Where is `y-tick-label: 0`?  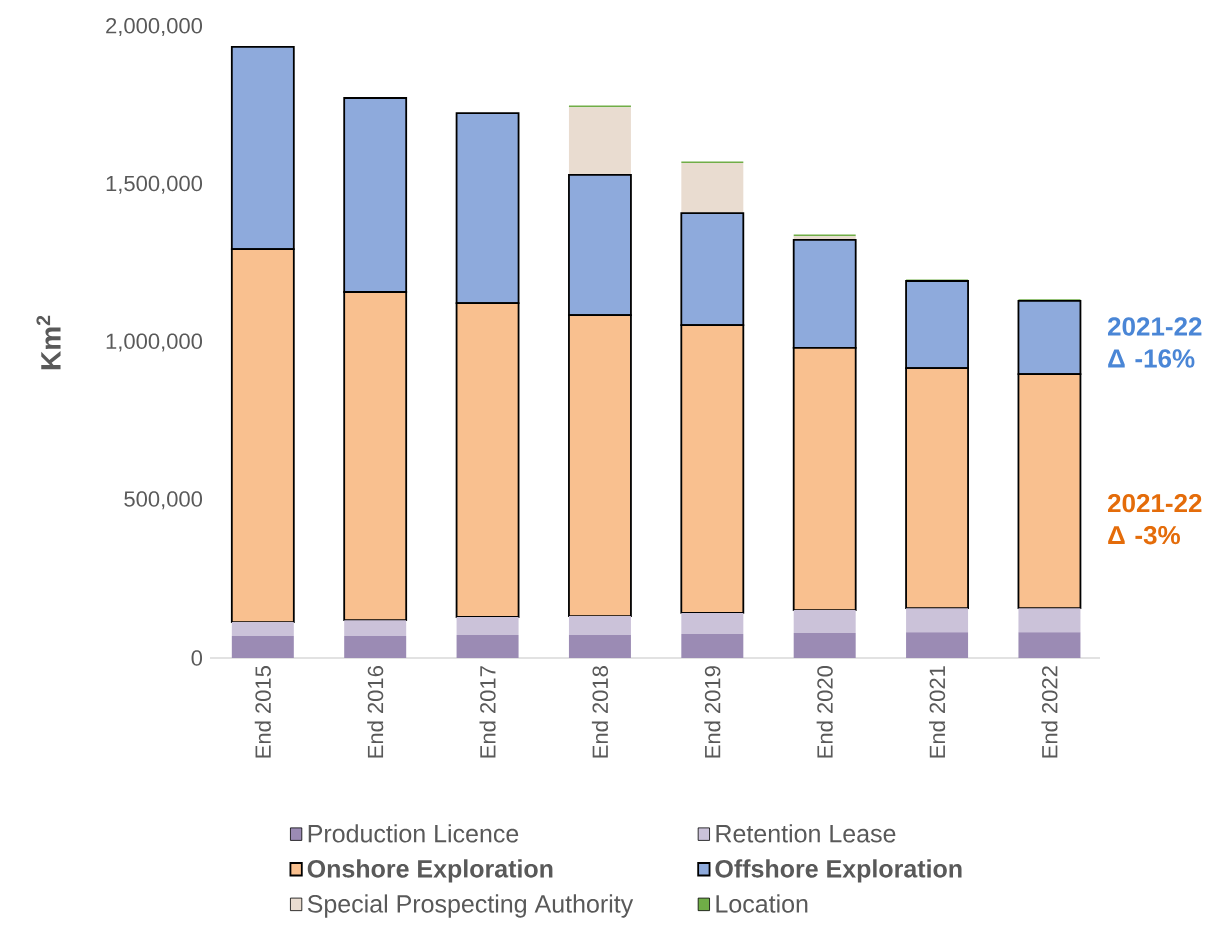 y-tick-label: 0 is located at coordinates (197, 658).